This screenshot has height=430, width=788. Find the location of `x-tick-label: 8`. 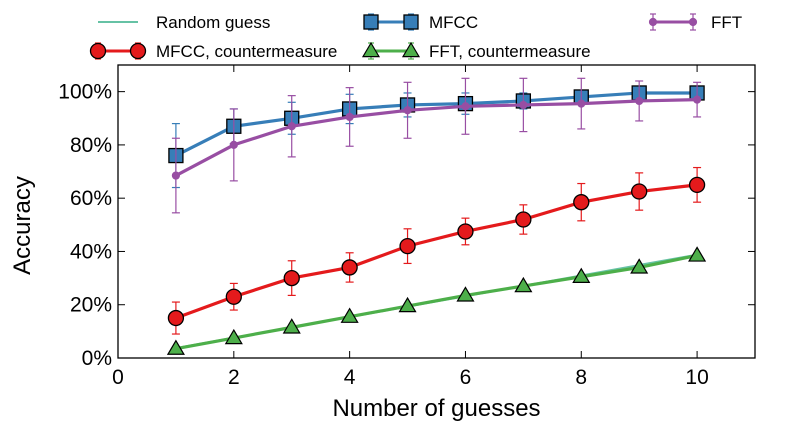

x-tick-label: 8 is located at coordinates (581, 377).